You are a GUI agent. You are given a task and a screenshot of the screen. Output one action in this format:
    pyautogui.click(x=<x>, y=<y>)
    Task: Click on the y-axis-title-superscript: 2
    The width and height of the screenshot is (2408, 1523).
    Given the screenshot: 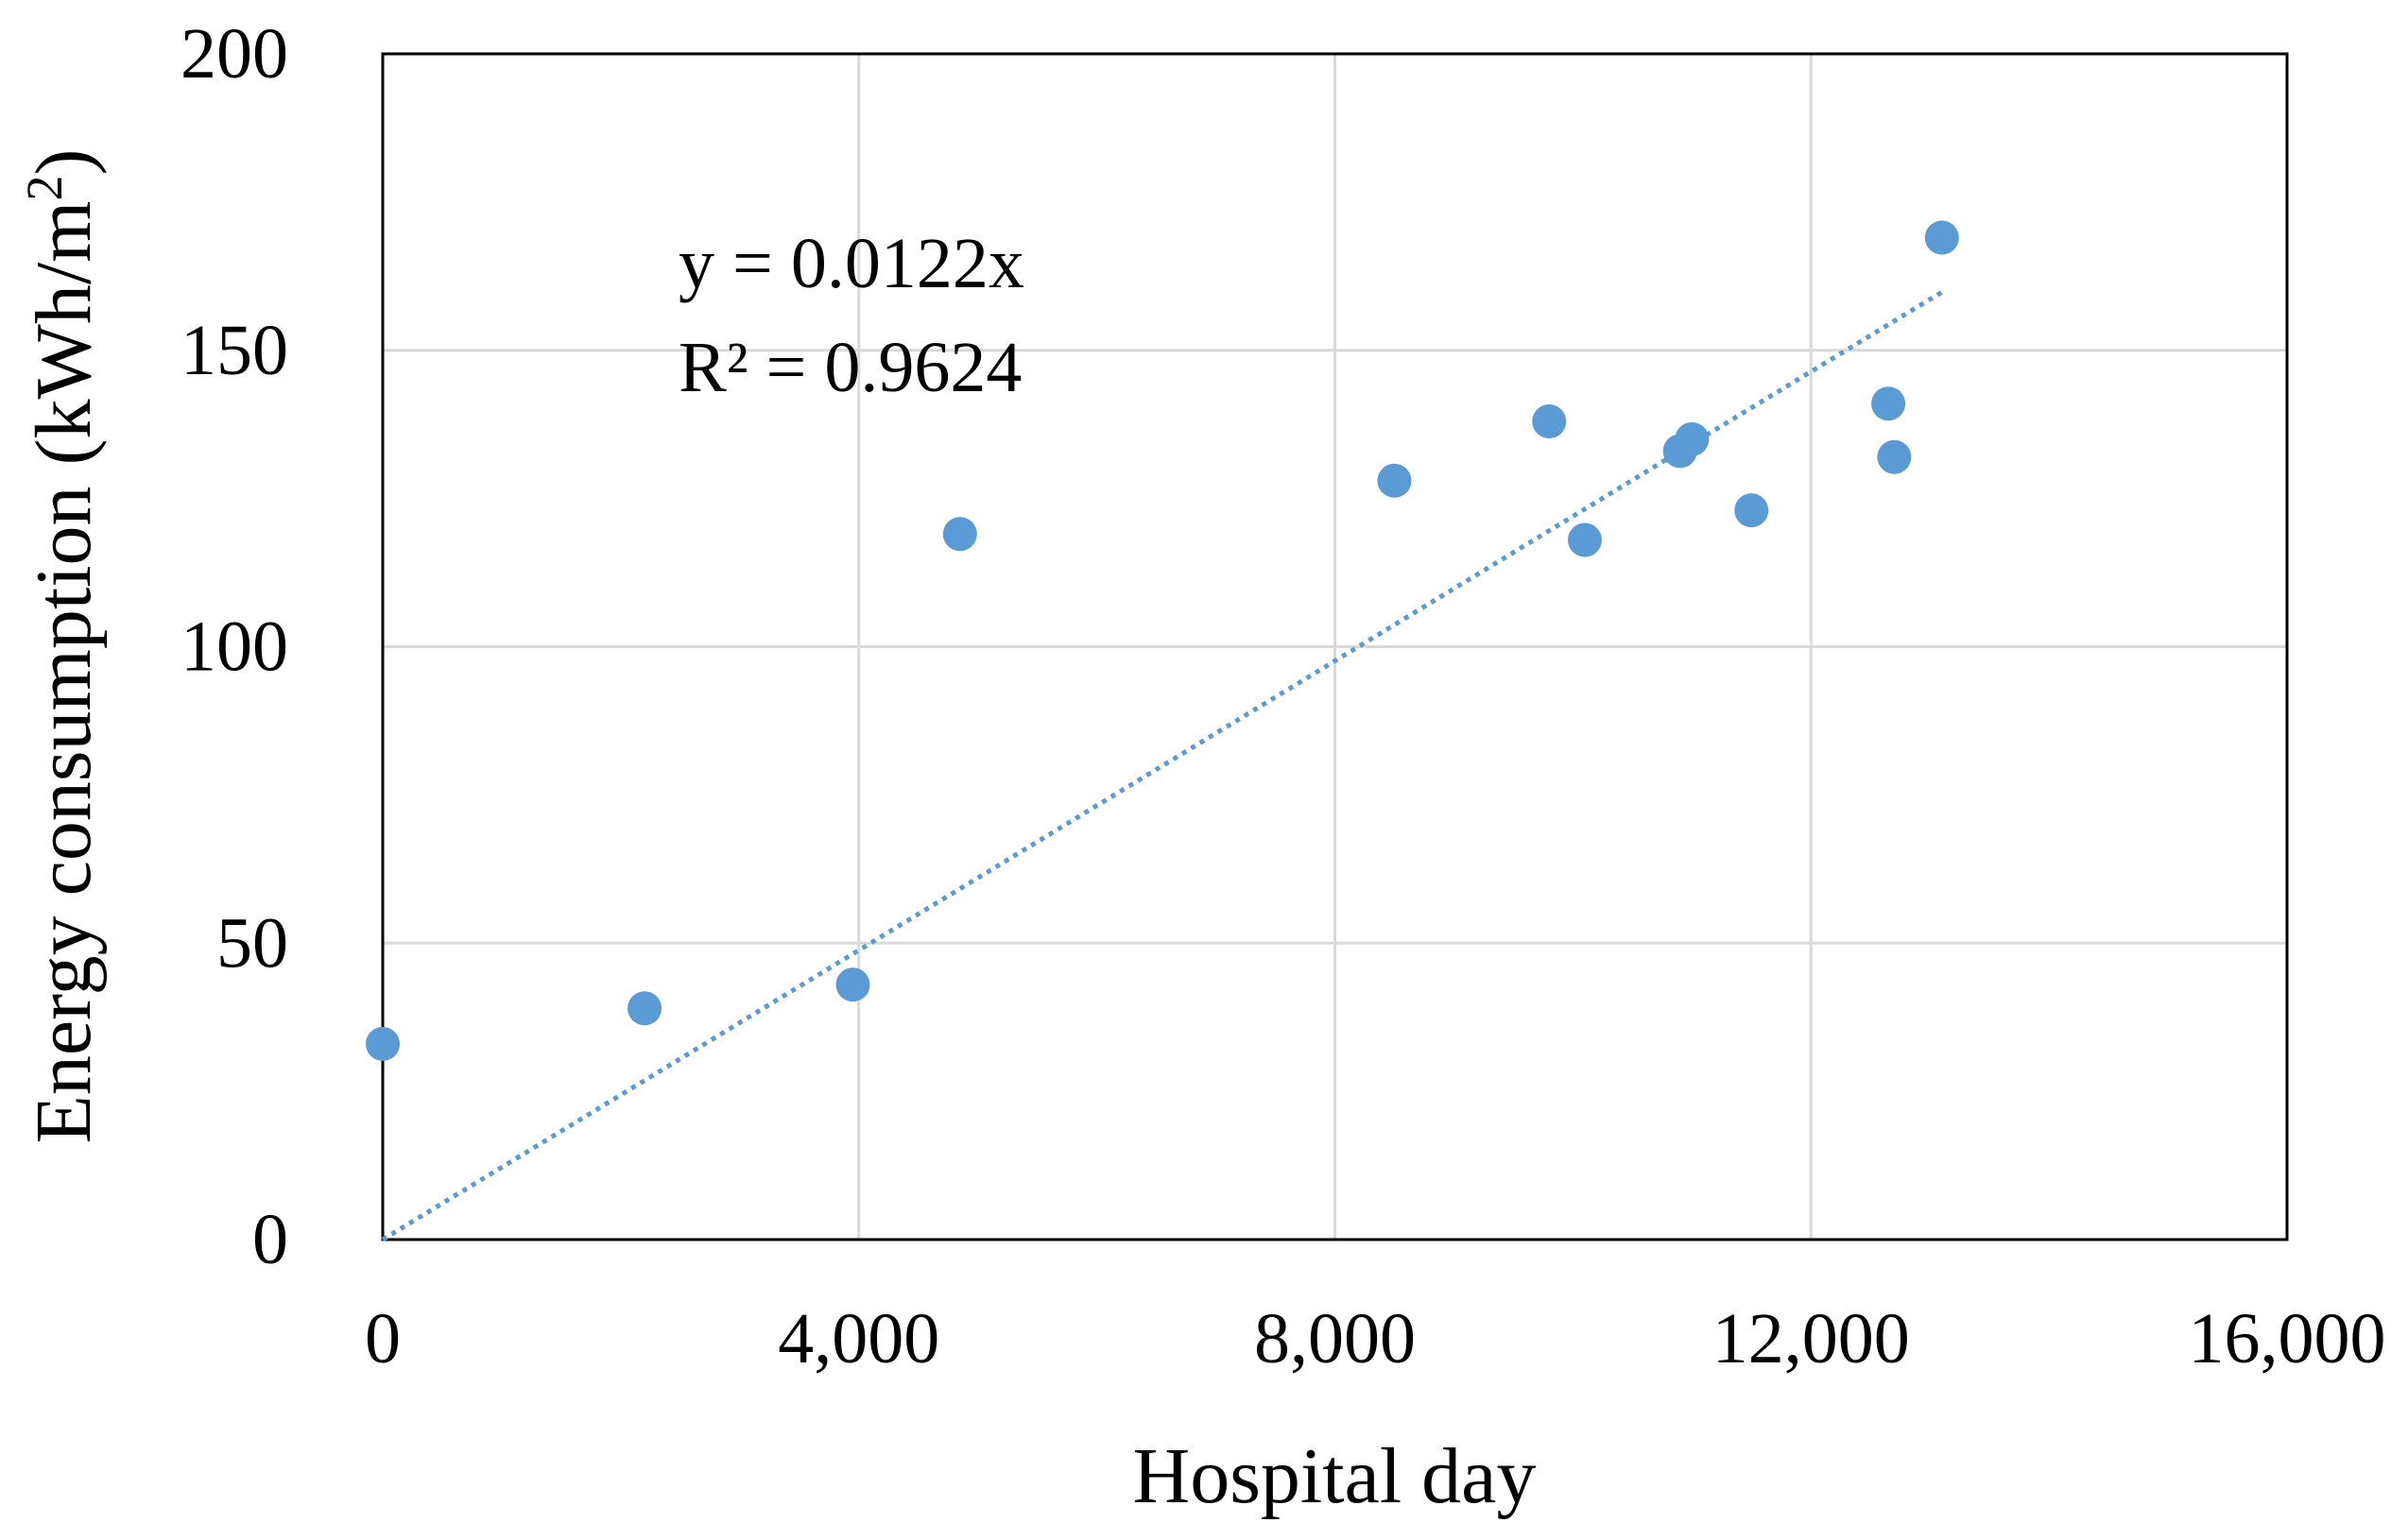 What is the action you would take?
    pyautogui.click(x=44, y=188)
    